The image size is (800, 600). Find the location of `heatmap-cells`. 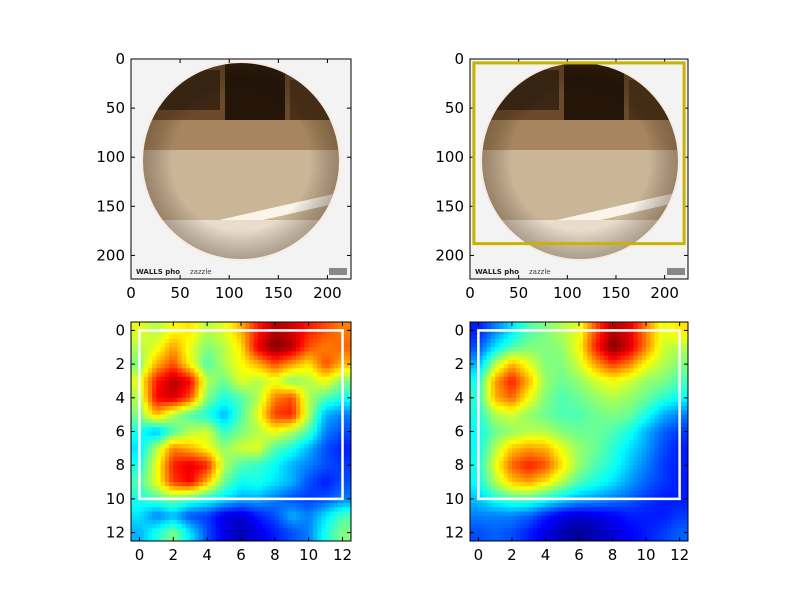

heatmap-cells is located at coordinates (579, 431).